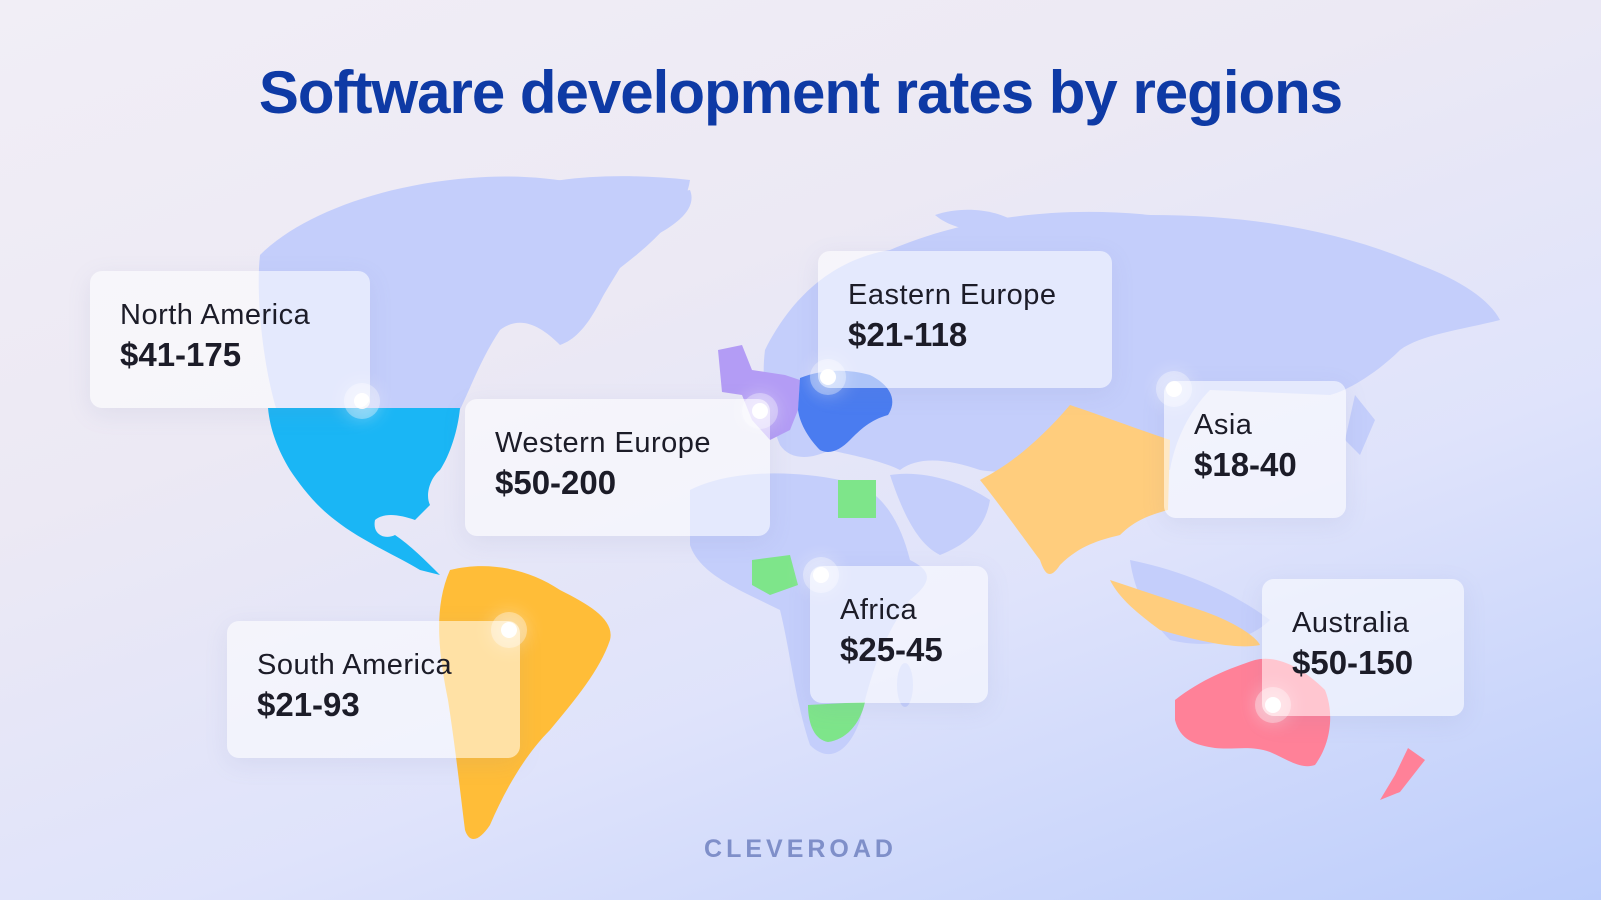 The width and height of the screenshot is (1601, 900). I want to click on region-name: Australia, so click(1351, 623).